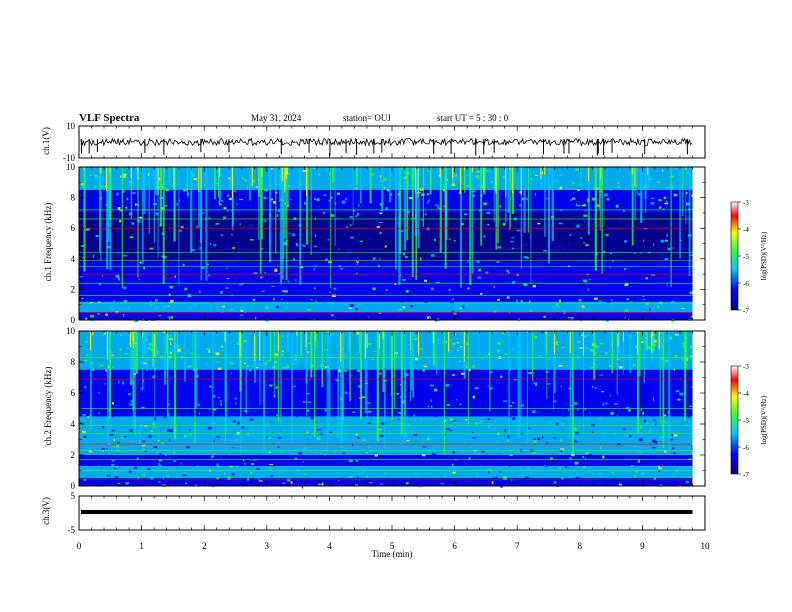 This screenshot has width=792, height=612. I want to click on x-tick-label: 9, so click(642, 546).